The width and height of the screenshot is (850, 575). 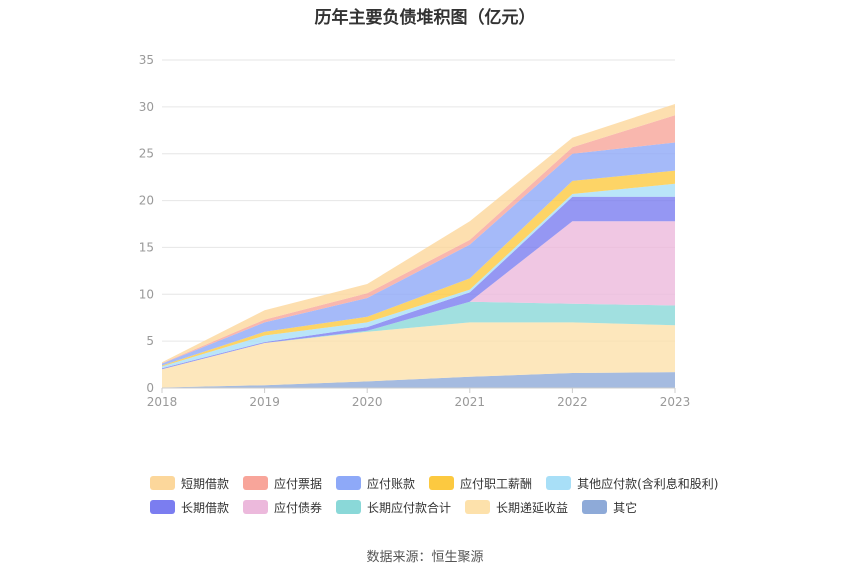 I want to click on legend-row: 长期借款 应付债券 长期应付款合计 长期递延收益 其它, so click(x=460, y=507).